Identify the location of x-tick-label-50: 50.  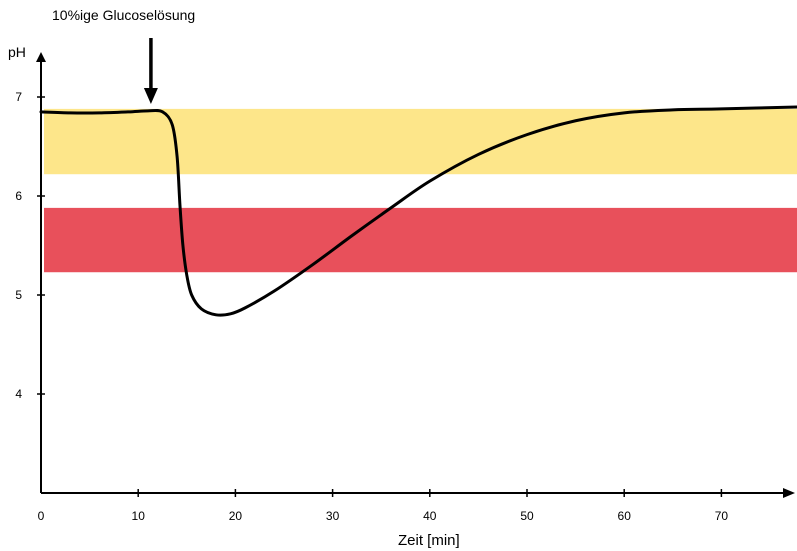
(527, 516).